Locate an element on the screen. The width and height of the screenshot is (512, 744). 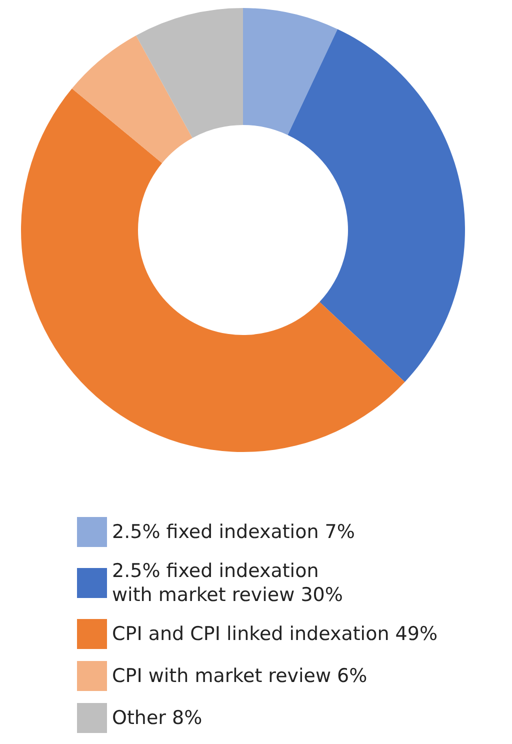
legend-label: Other 8% is located at coordinates (157, 718).